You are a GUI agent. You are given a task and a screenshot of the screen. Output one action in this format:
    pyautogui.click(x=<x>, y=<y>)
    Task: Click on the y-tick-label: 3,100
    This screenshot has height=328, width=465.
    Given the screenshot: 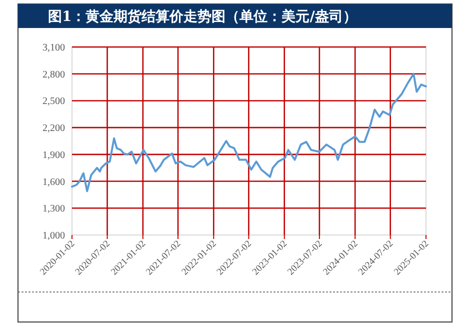 What is the action you would take?
    pyautogui.click(x=53, y=48)
    